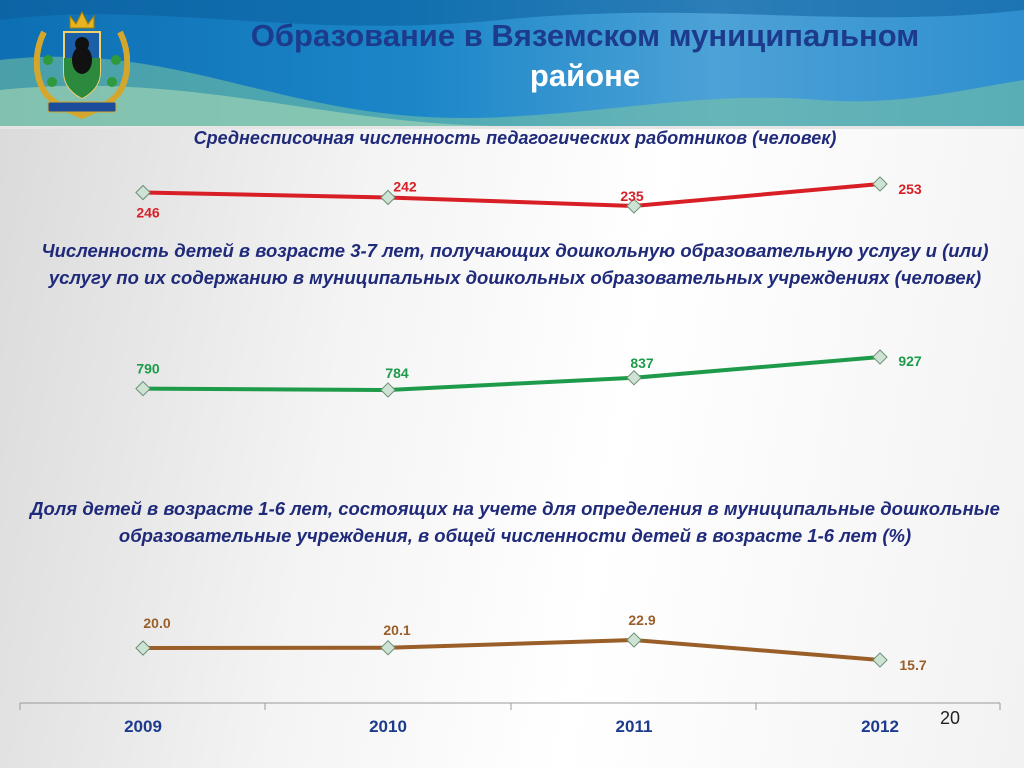 The image size is (1024, 768). I want to click on series-line-teacher, so click(511, 195).